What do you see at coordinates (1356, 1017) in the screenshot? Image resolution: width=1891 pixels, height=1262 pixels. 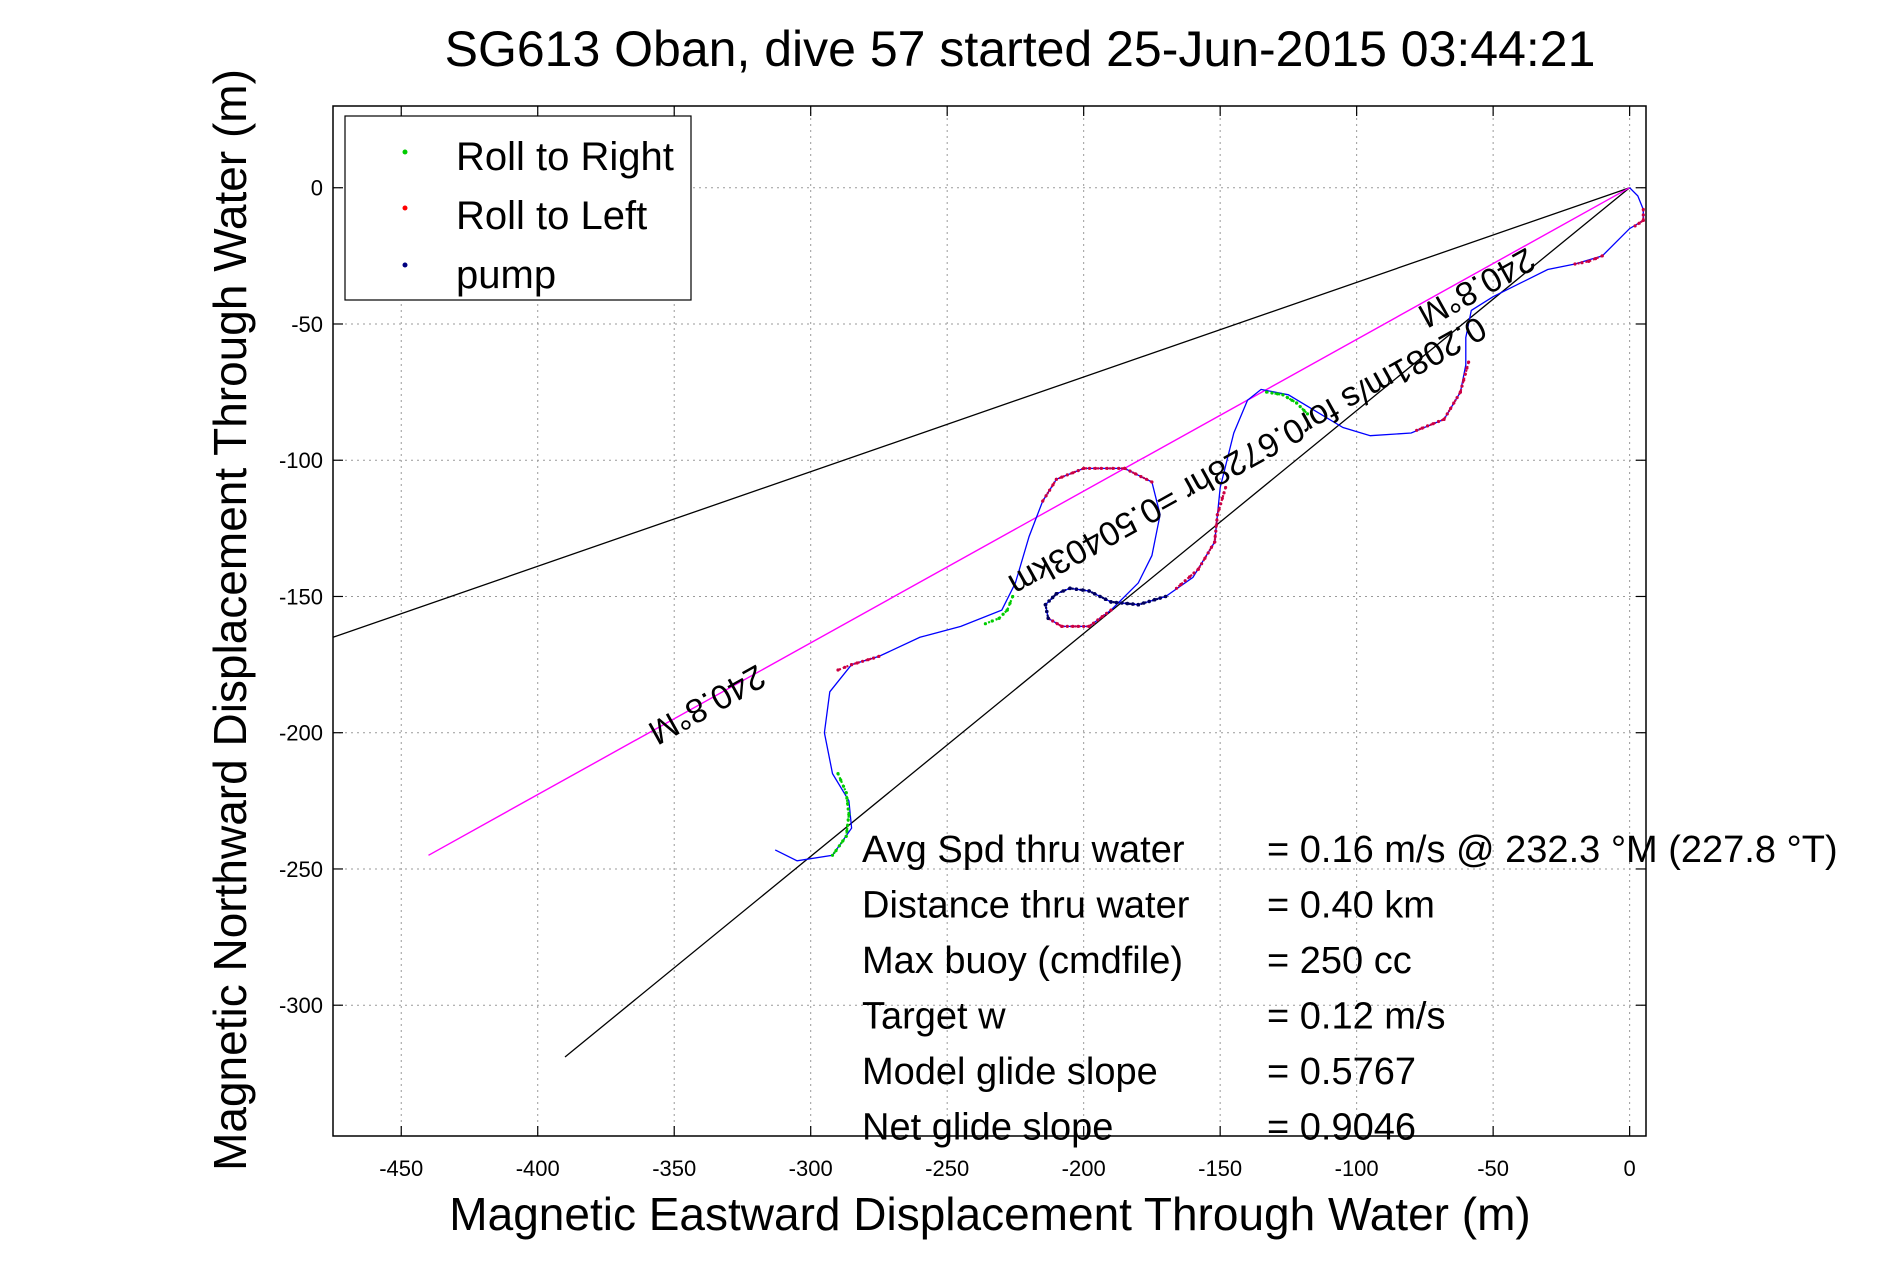 I see `summary-value: = 0.12 m/s` at bounding box center [1356, 1017].